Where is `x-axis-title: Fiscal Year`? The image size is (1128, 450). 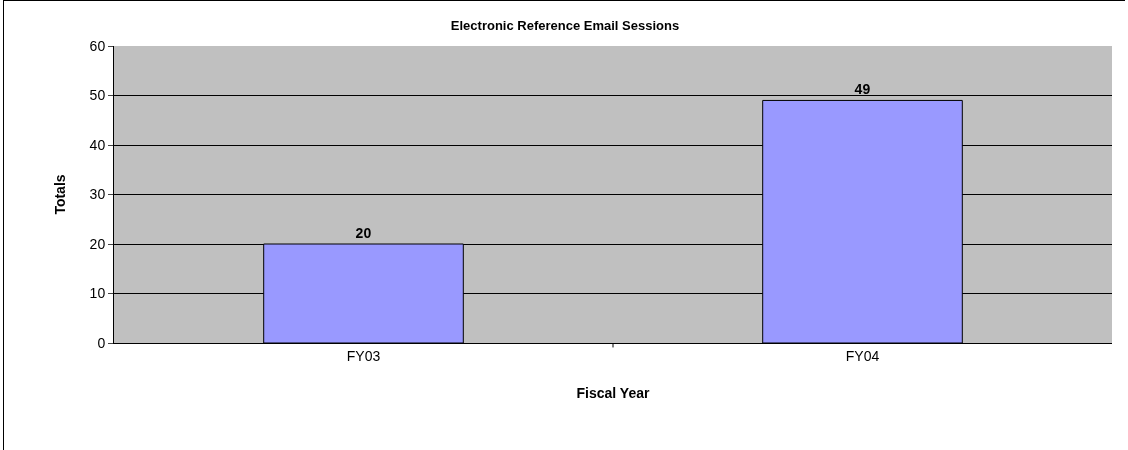 x-axis-title: Fiscal Year is located at coordinates (613, 393).